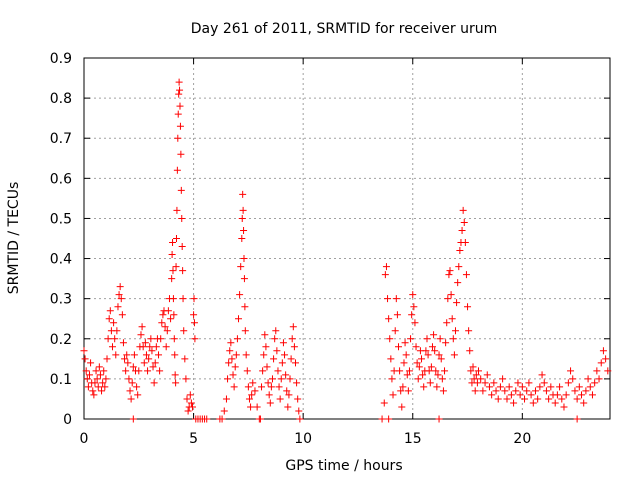 The width and height of the screenshot is (640, 480). I want to click on x-axis-label: GPS time / hours, so click(343, 466).